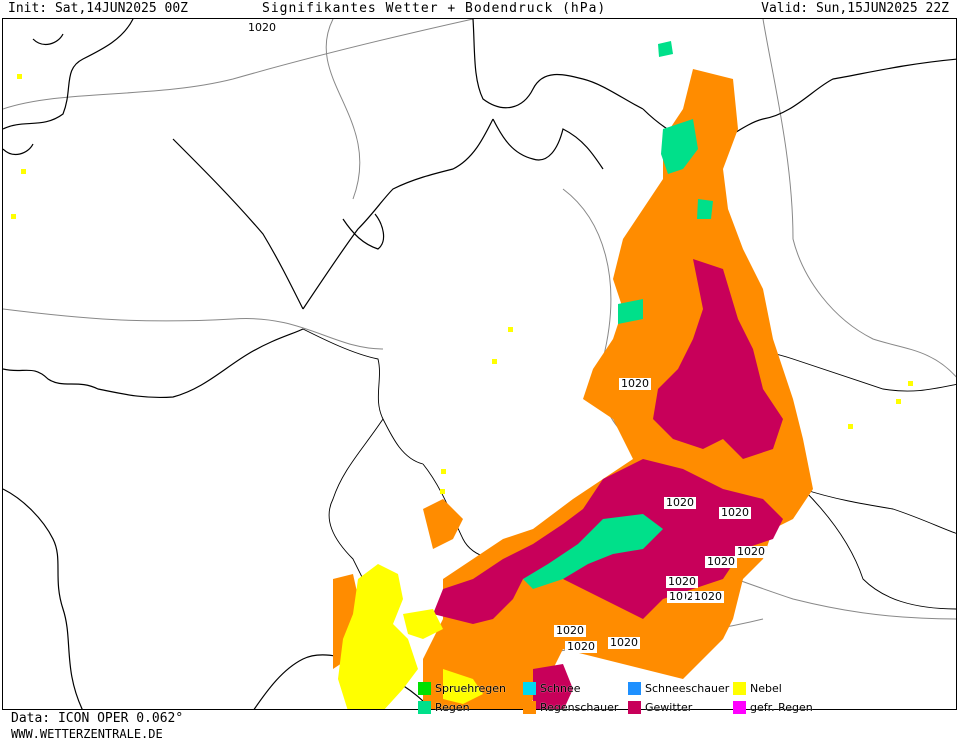 The height and width of the screenshot is (741, 959). What do you see at coordinates (434, 8) in the screenshot?
I see `map-title: Signifikantes Wetter + Bodendruck (hPa)` at bounding box center [434, 8].